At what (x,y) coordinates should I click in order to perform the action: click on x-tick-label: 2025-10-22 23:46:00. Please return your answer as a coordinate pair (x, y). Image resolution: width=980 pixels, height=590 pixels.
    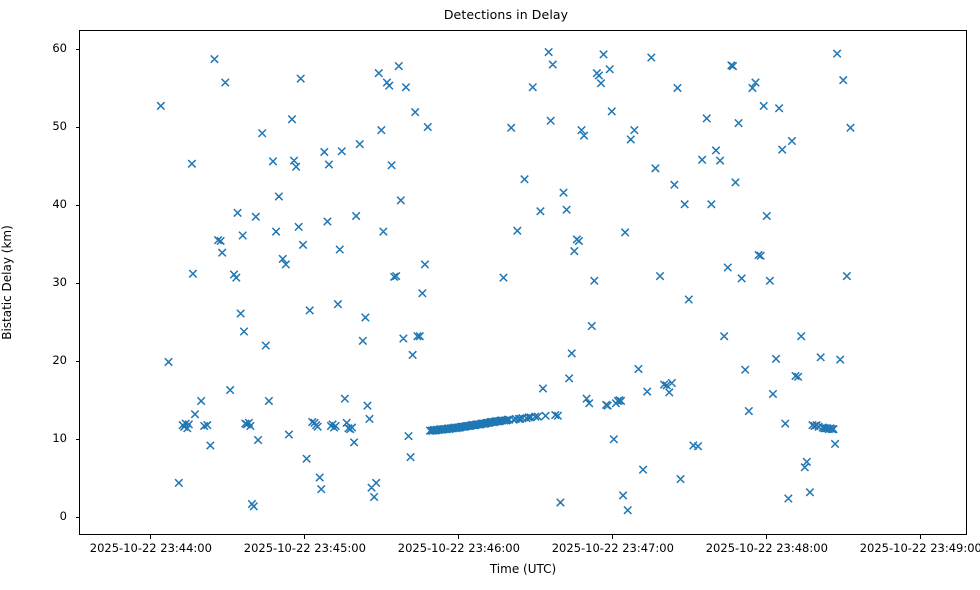
    Looking at the image, I should click on (458, 548).